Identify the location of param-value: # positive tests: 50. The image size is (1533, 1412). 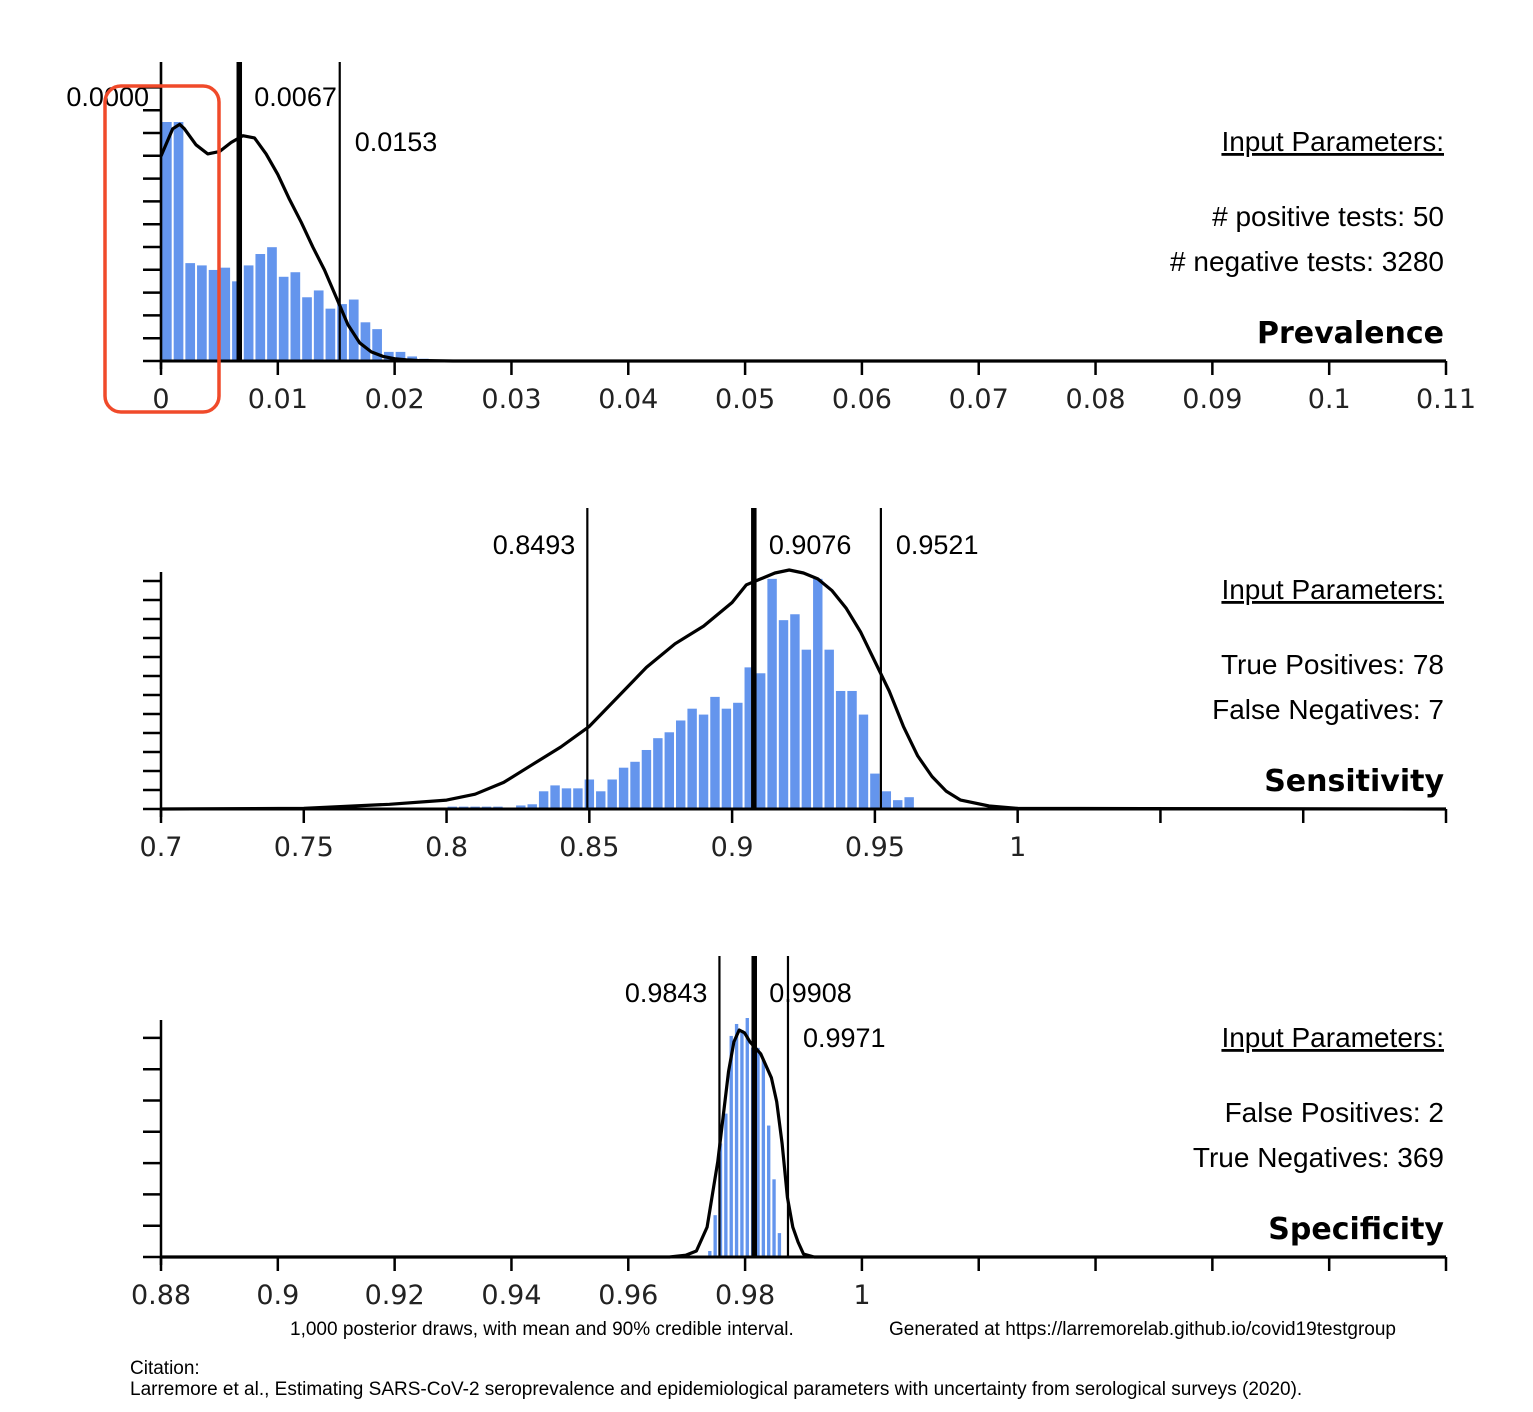
(1328, 216).